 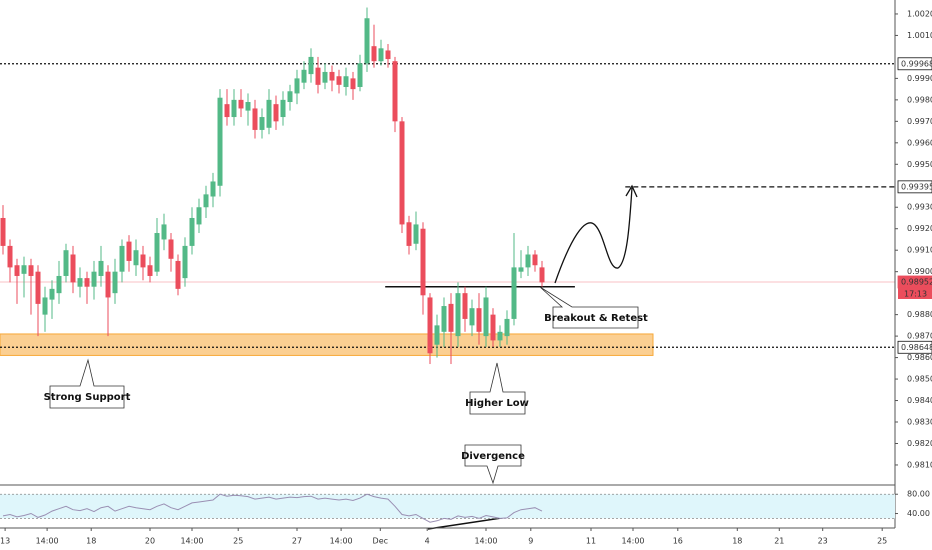 I want to click on y-tick-label: 0.98100, so click(x=919, y=464).